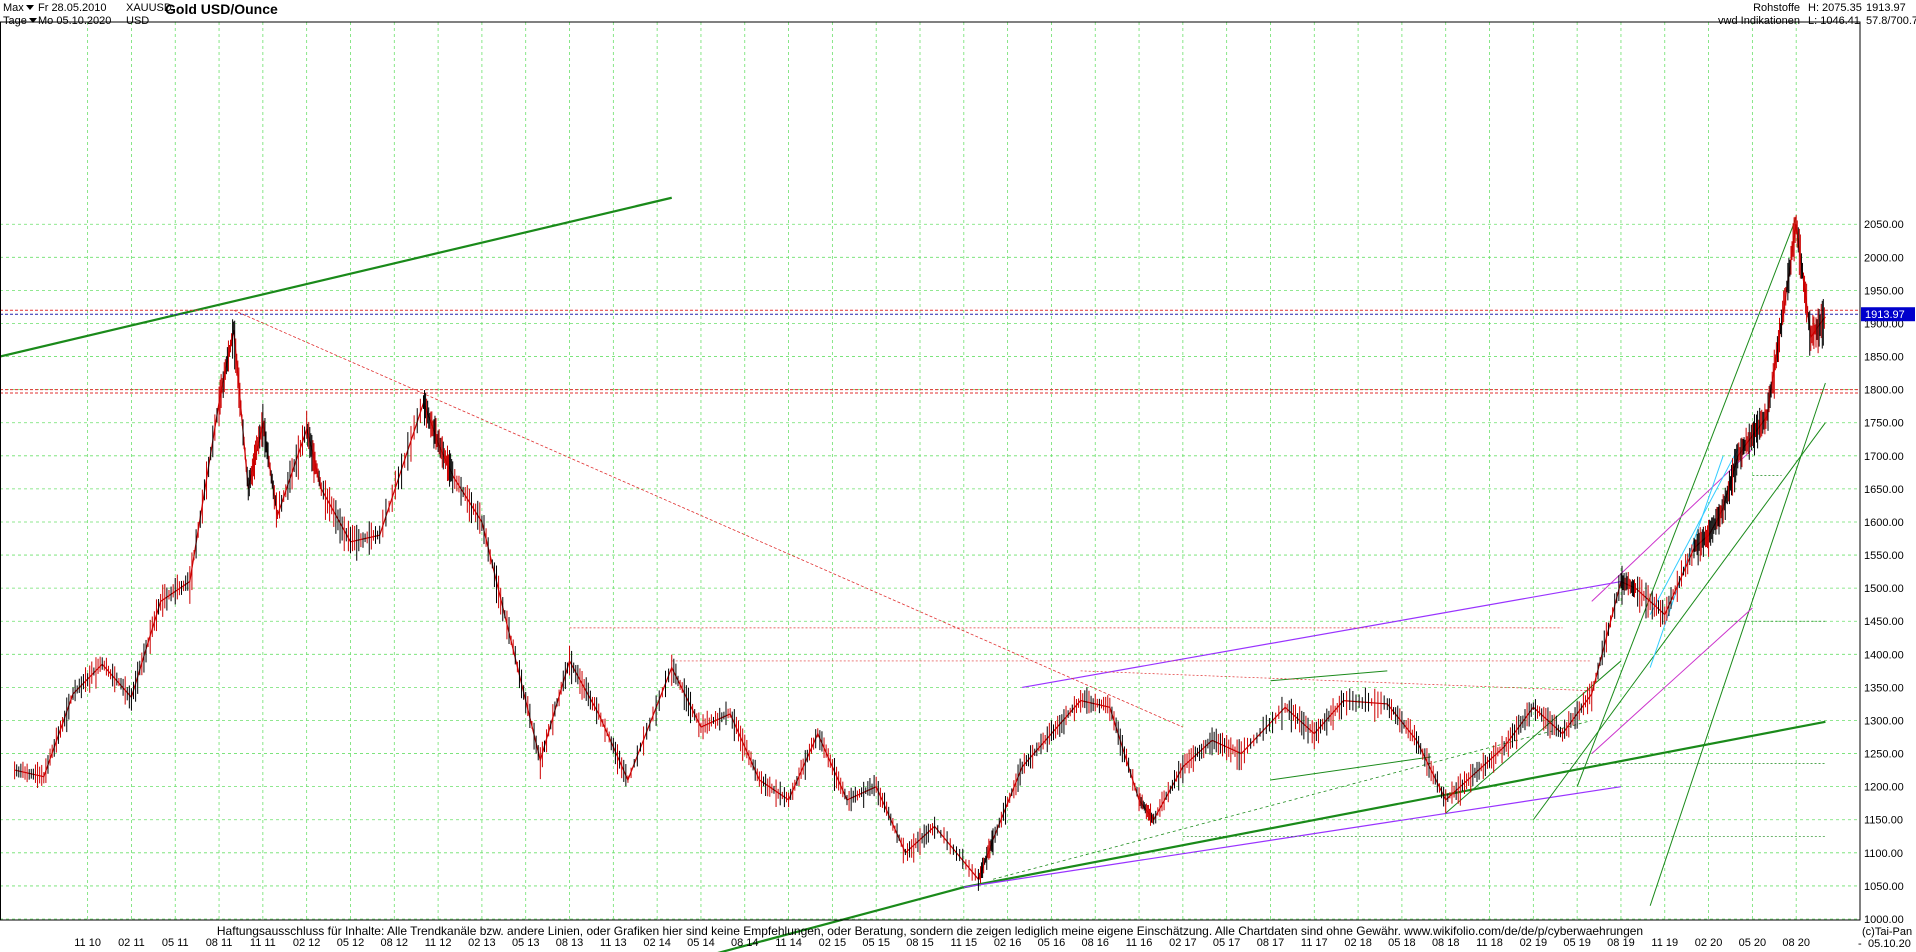 The width and height of the screenshot is (1916, 952). What do you see at coordinates (1227, 943) in the screenshot?
I see `x-tick-label: 05 17` at bounding box center [1227, 943].